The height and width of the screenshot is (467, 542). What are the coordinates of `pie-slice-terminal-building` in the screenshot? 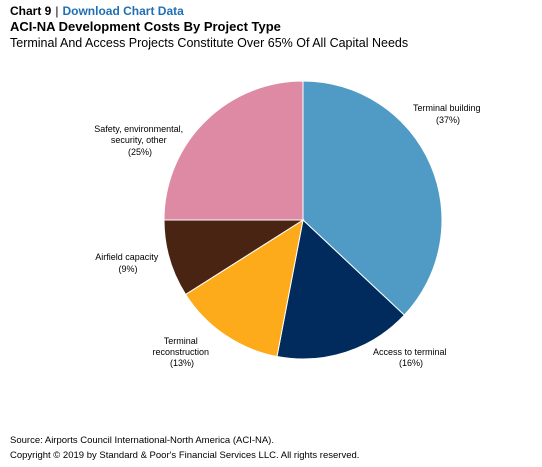 It's located at (372, 198).